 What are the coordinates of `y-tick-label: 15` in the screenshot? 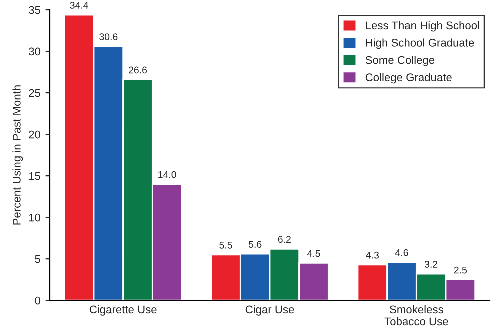 It's located at (35, 176).